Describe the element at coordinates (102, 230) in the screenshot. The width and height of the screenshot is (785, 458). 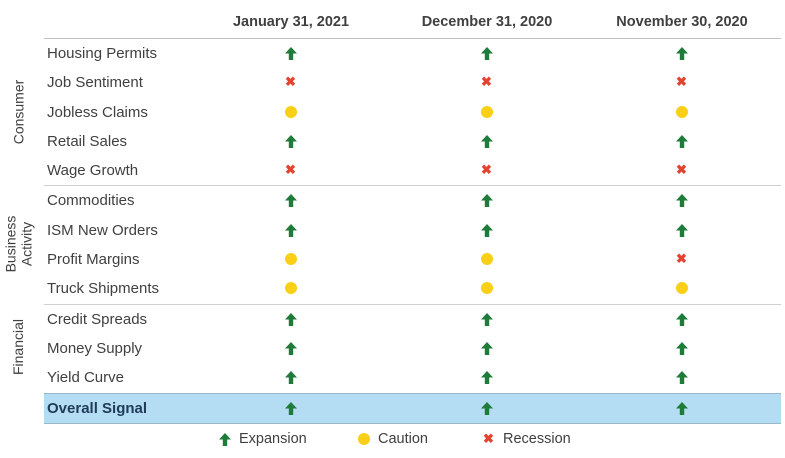
I see `row-label: ISM New Orders` at that location.